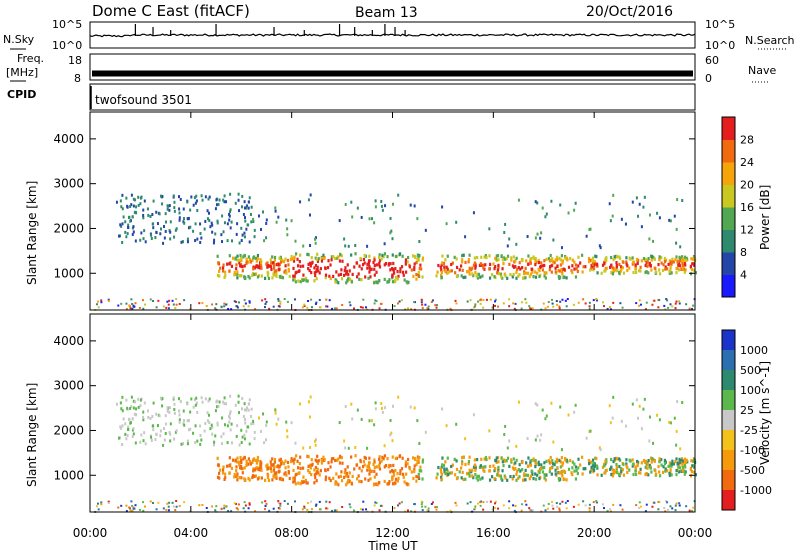 Image resolution: width=800 pixels, height=554 pixels. Describe the element at coordinates (728, 440) in the screenshot. I see `colorbar-cell` at that location.